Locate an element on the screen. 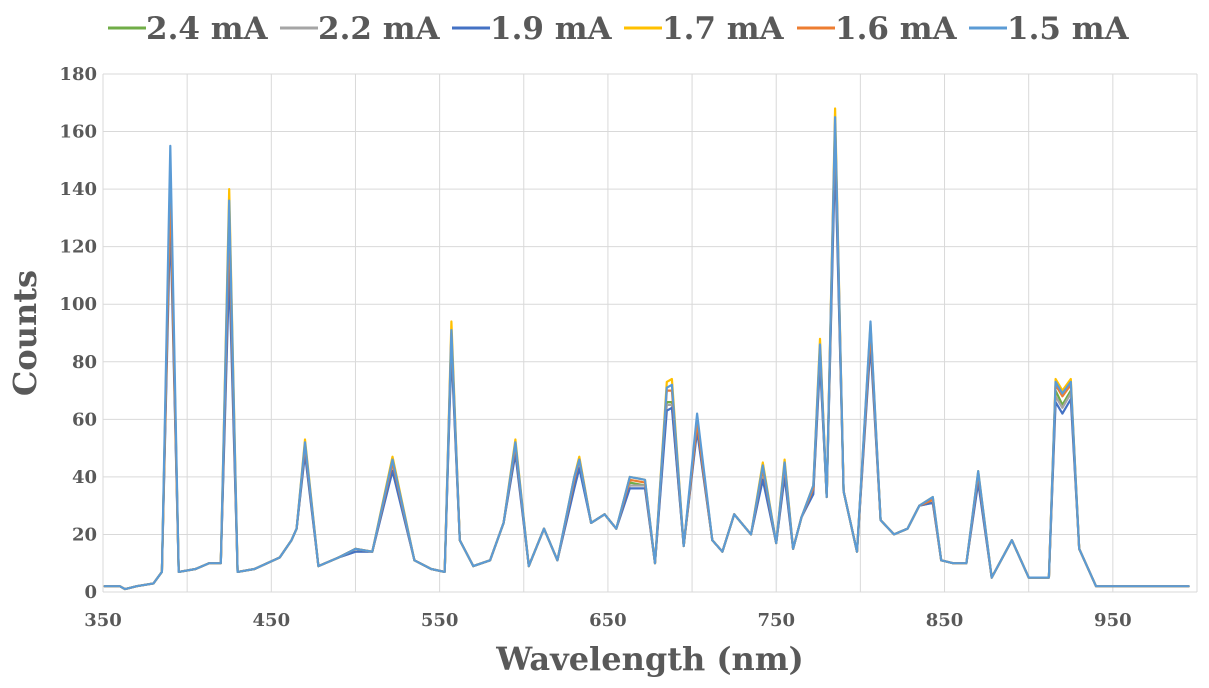  x-tick-label: 350 is located at coordinates (103, 620).